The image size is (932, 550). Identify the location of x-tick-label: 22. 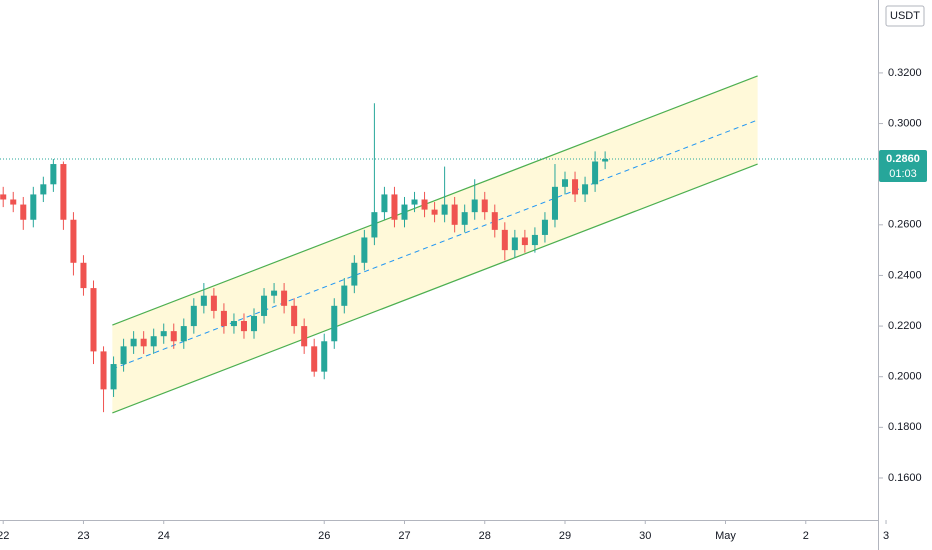
(4, 536).